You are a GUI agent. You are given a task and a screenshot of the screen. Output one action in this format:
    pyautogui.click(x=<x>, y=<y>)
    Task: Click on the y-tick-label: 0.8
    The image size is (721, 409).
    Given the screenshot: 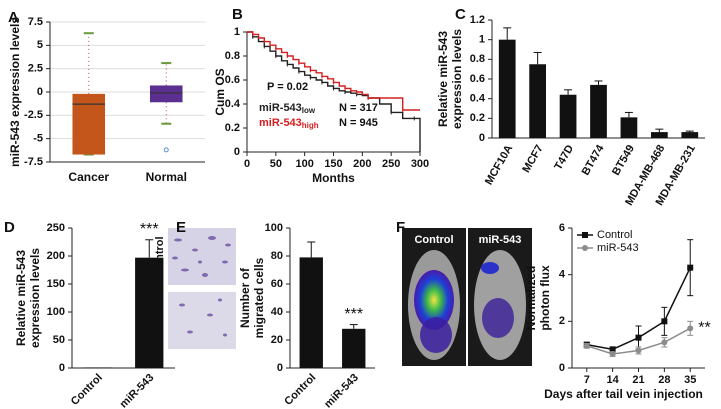 What is the action you would take?
    pyautogui.click(x=232, y=56)
    